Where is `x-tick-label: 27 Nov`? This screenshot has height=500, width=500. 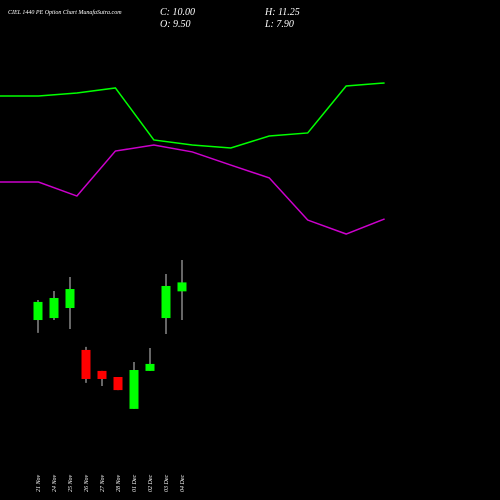
x-tick-label: 27 Nov is located at coordinates (103, 483).